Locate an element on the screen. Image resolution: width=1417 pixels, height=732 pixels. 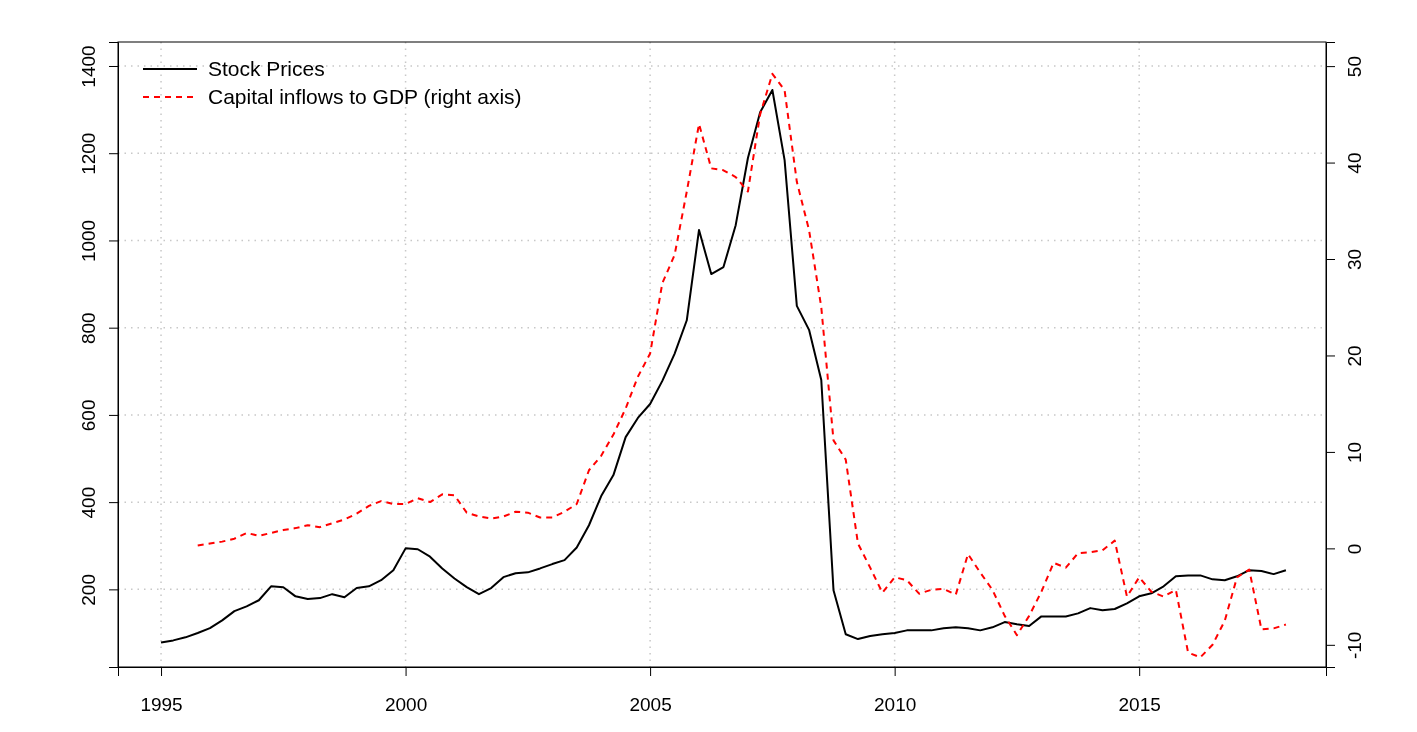
y-tick-label: 600 is located at coordinates (88, 415).